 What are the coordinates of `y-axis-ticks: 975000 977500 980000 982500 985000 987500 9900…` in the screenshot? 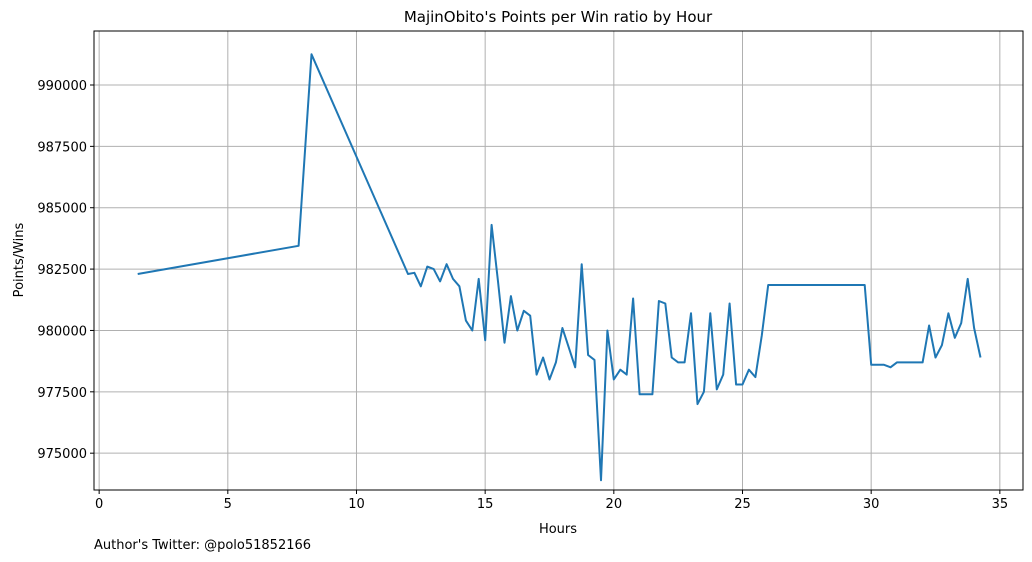 It's located at (65, 270).